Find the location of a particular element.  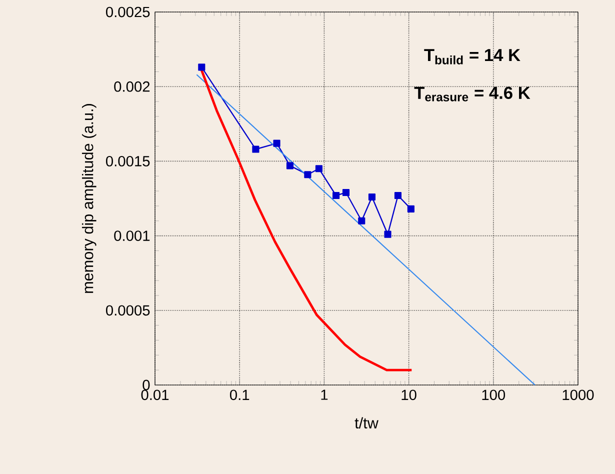

y-tick-label: 0.002 is located at coordinates (132, 86).